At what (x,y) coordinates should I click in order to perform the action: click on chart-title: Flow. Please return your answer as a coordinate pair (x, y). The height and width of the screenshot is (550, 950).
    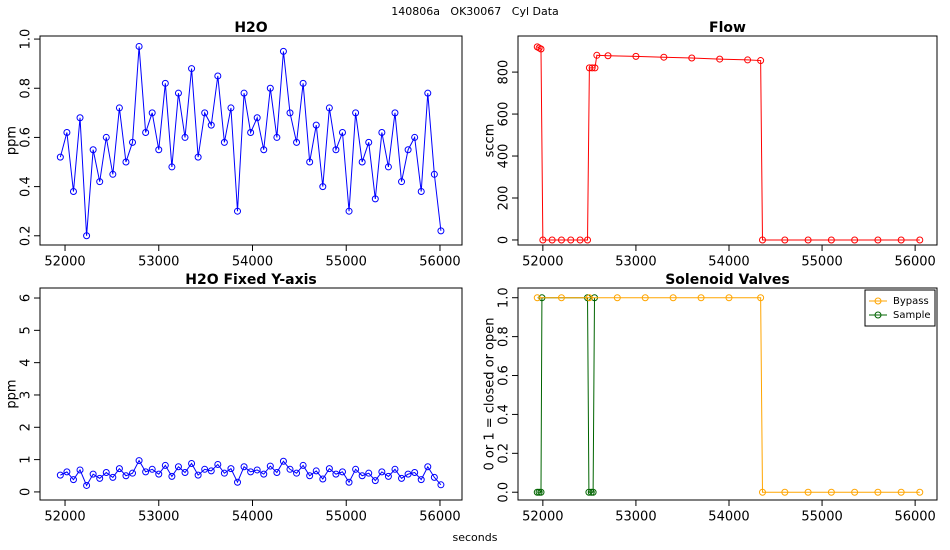
    Looking at the image, I should click on (727, 28).